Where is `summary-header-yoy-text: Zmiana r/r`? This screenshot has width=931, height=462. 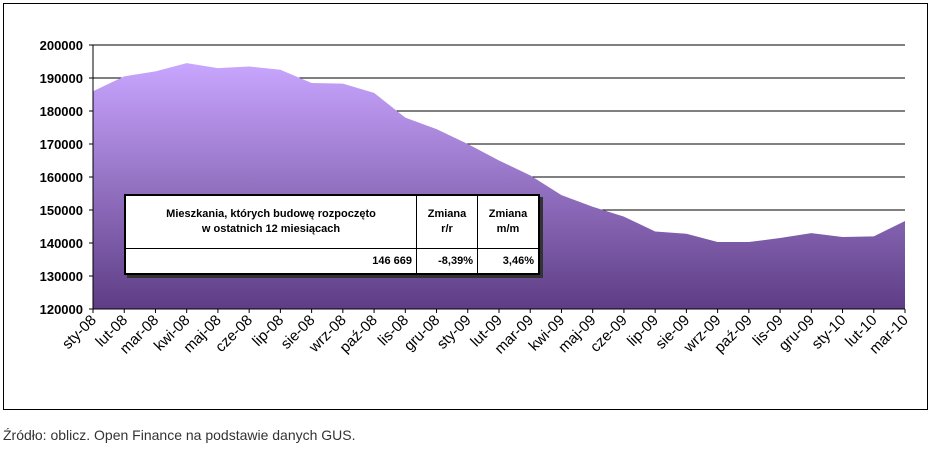
summary-header-yoy-text: Zmiana r/r is located at coordinates (447, 221).